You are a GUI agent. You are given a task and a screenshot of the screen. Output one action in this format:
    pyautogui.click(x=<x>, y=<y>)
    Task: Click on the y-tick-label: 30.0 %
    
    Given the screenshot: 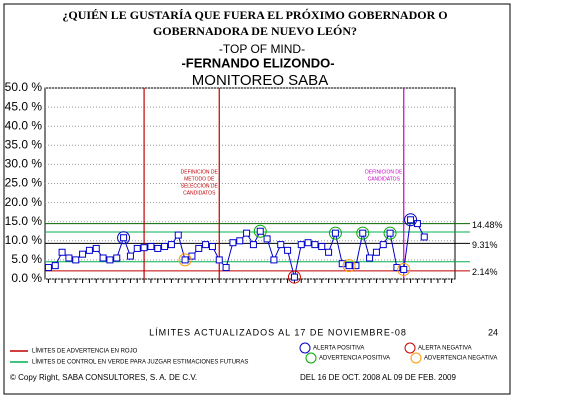 What is the action you would take?
    pyautogui.click(x=24, y=164)
    